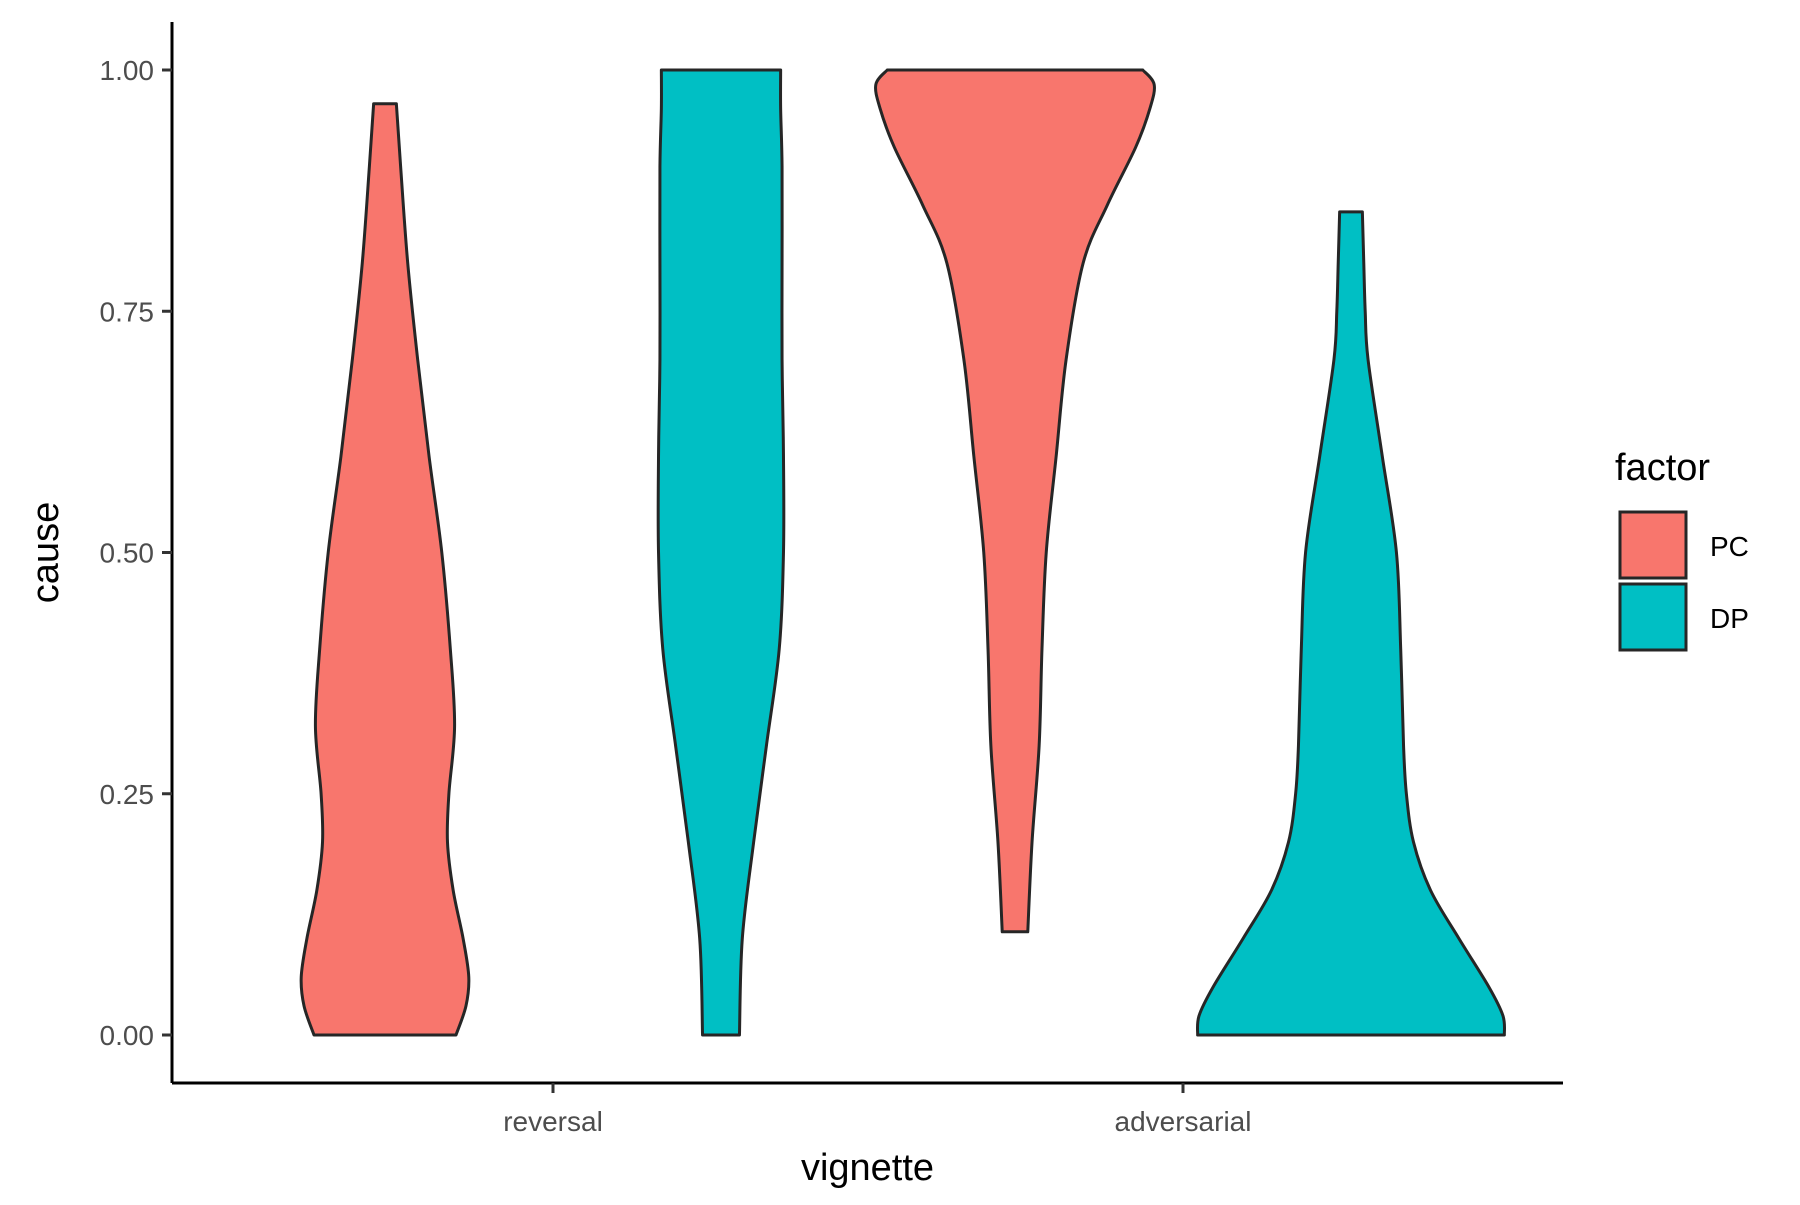  Describe the element at coordinates (1183, 1121) in the screenshot. I see `x-tick-label: adversarial` at that location.